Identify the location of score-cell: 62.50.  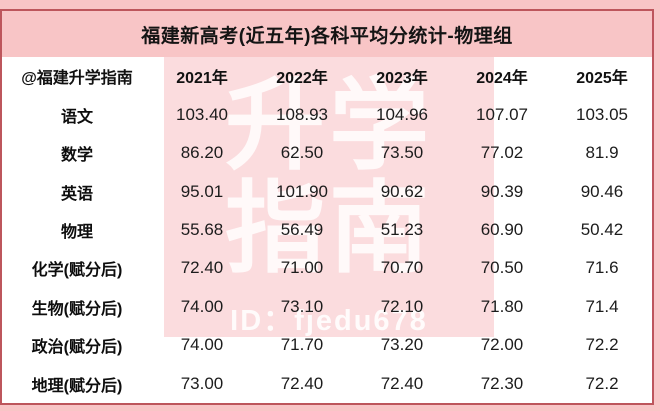
(302, 153).